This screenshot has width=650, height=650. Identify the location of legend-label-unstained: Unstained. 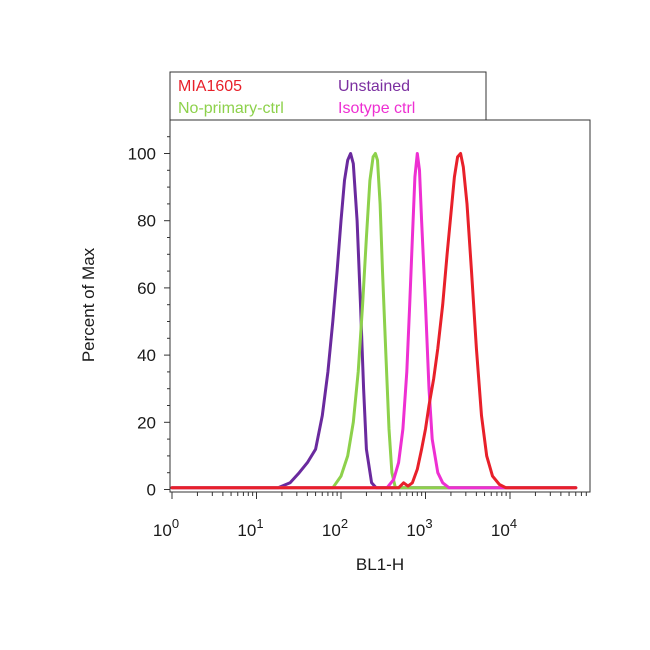
(374, 86).